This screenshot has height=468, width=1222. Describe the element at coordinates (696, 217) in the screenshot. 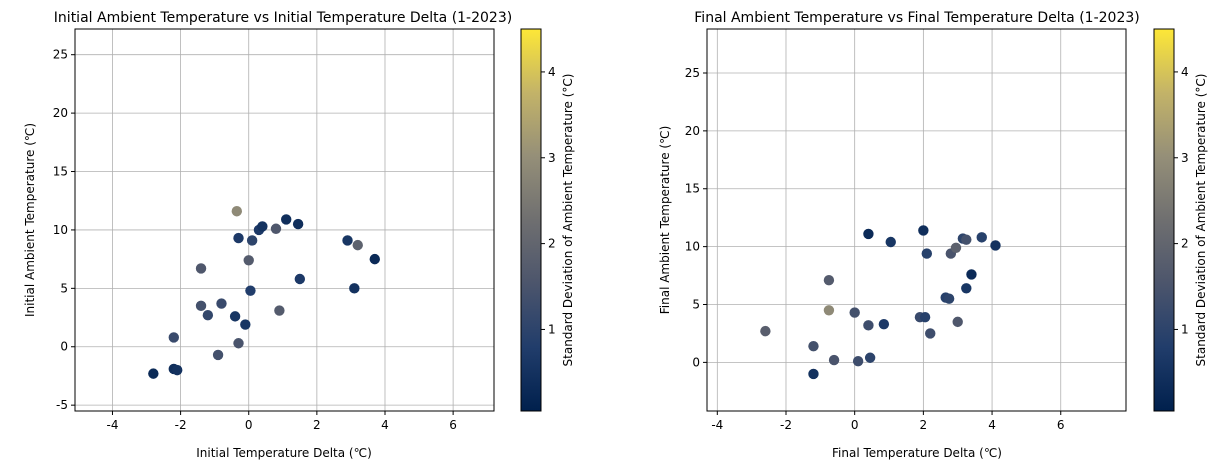

I see `y-ticks-final: 0 5 10 15 20 25` at that location.